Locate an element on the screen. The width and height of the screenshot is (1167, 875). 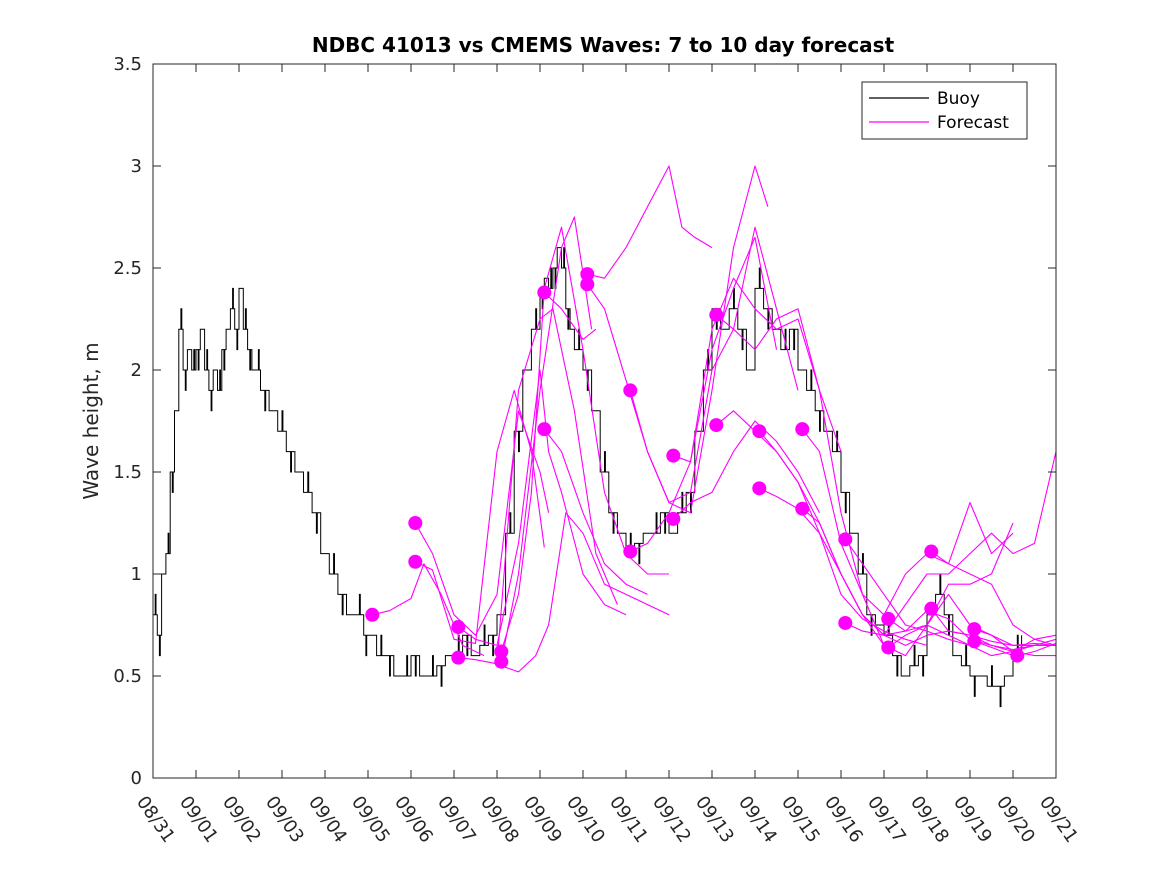
y-tick-label: 1.5 is located at coordinates (127, 472).